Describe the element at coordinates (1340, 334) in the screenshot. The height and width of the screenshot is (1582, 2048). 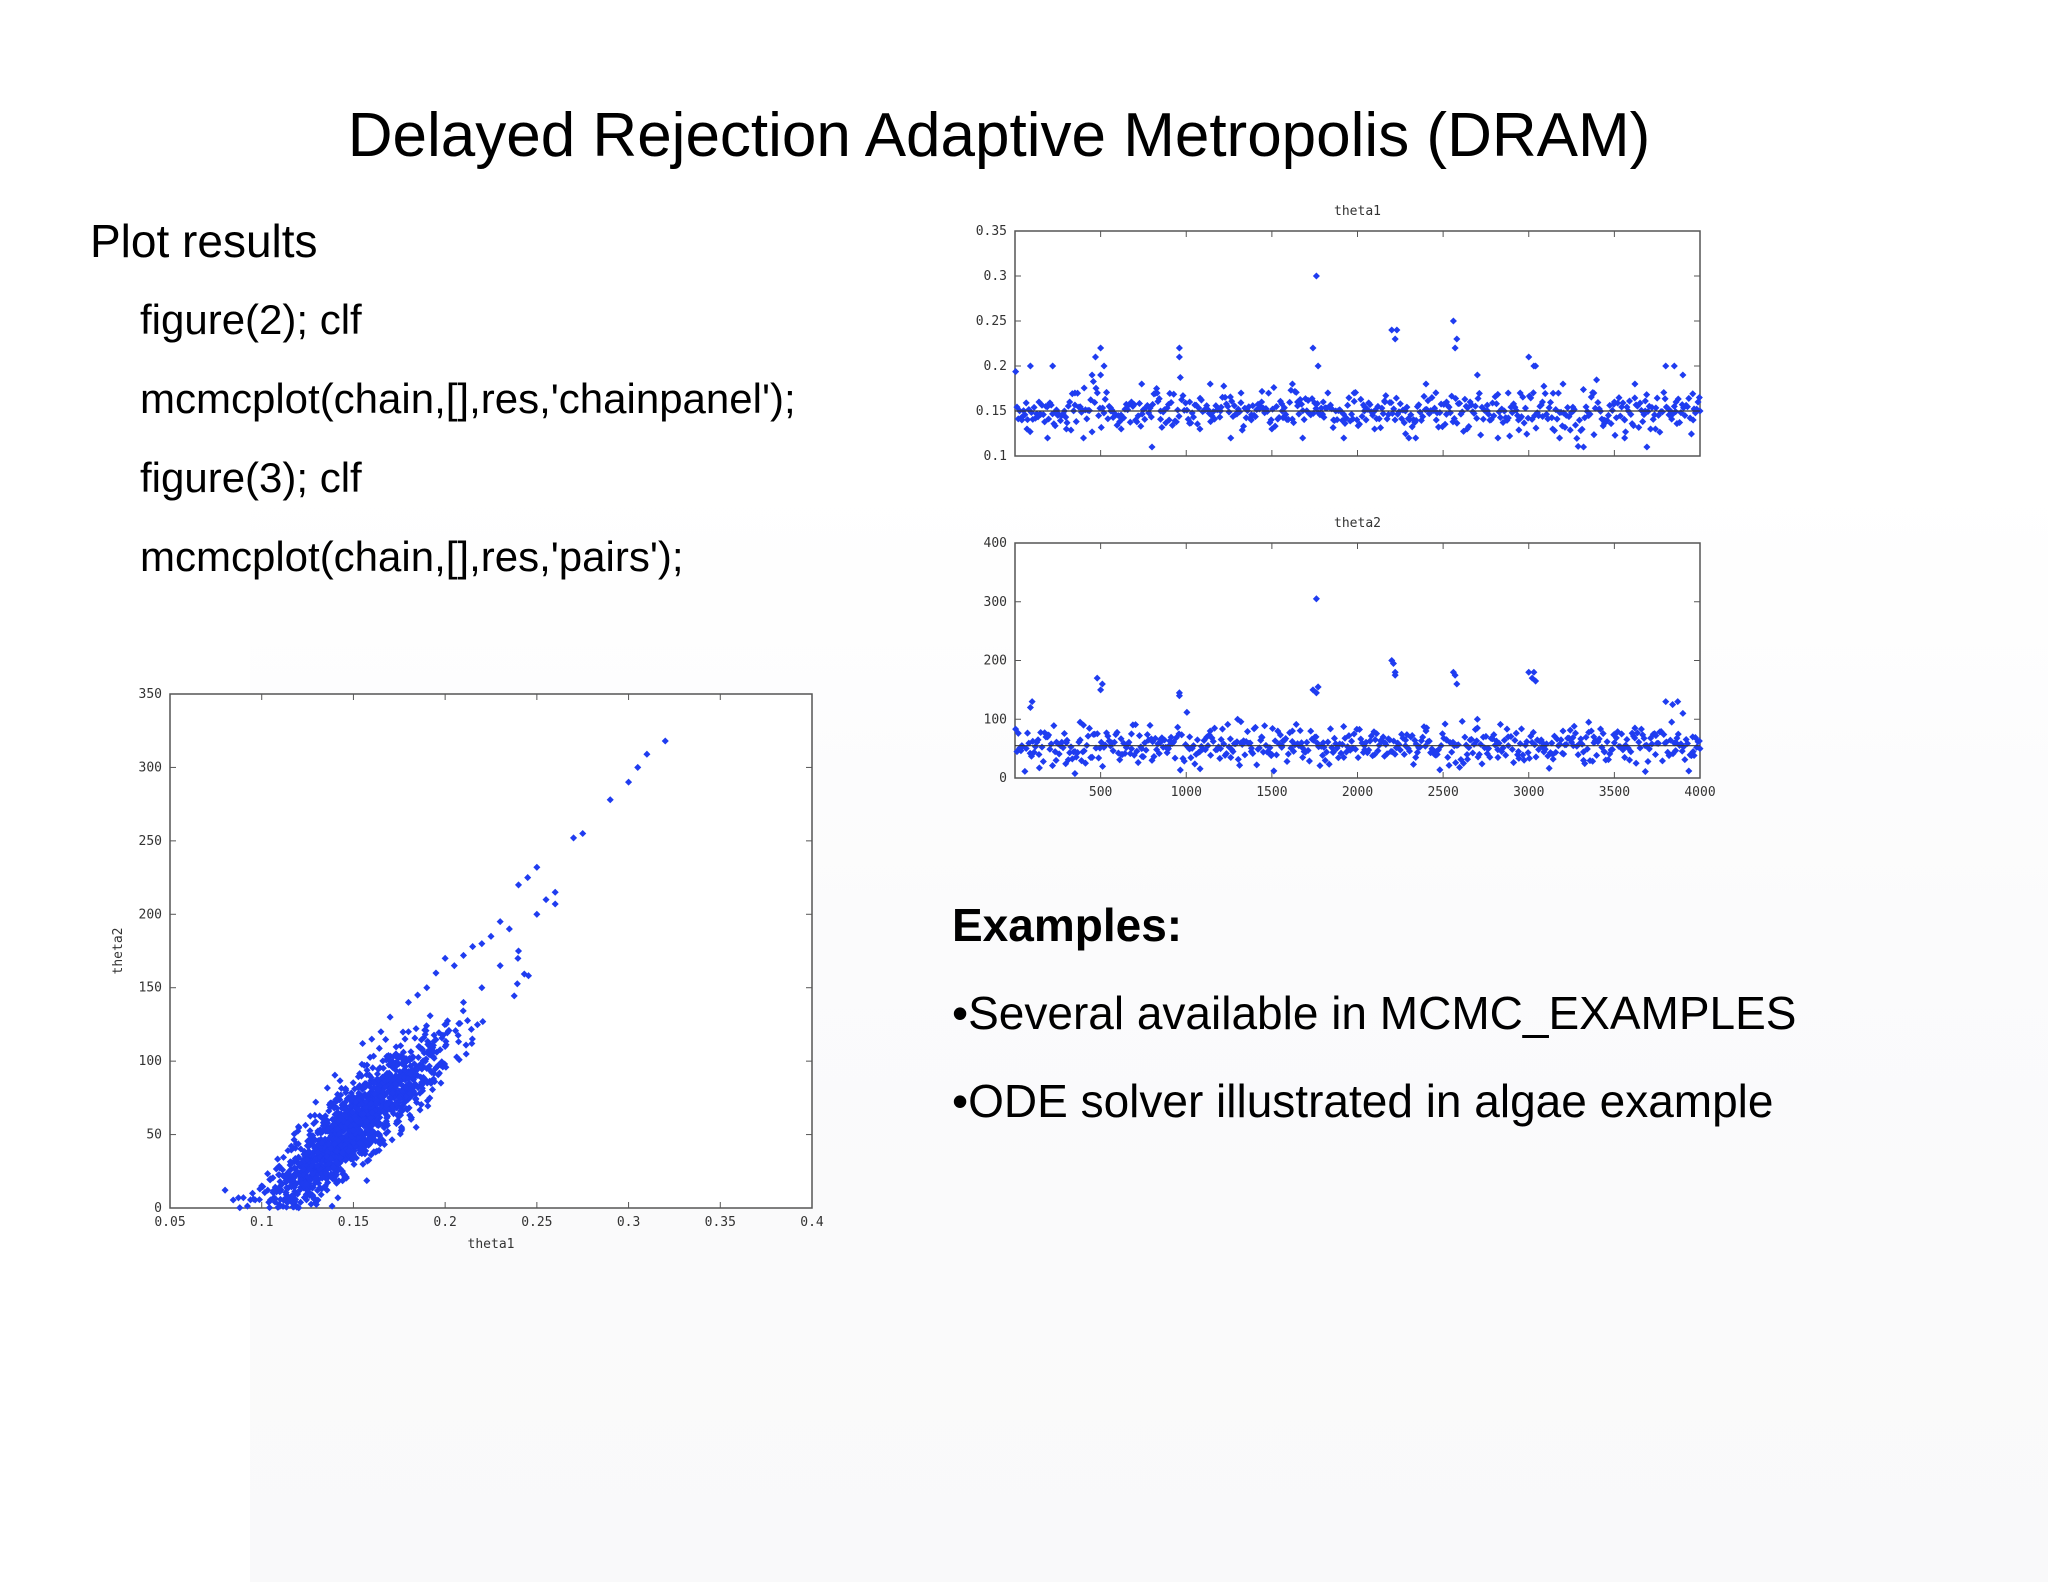
I see `chart-theta1-trace: theta1 0.1 0.15 0.2 0.25 0.3 0.35` at that location.